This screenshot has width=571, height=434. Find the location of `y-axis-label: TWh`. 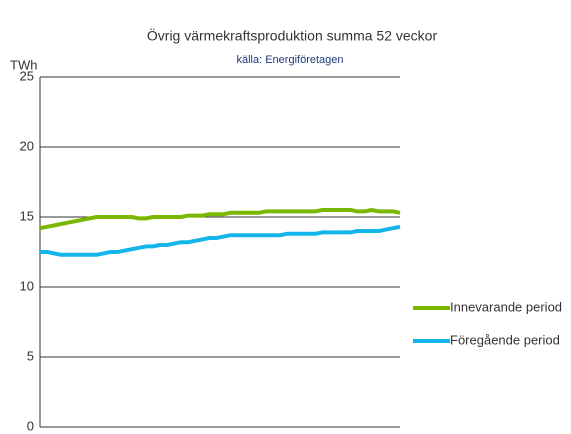

y-axis-label: TWh is located at coordinates (23, 64).